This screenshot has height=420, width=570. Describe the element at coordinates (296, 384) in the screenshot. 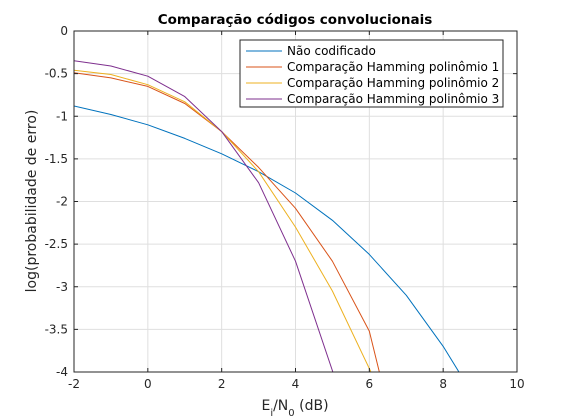

I see `x-tick-label: 4` at that location.